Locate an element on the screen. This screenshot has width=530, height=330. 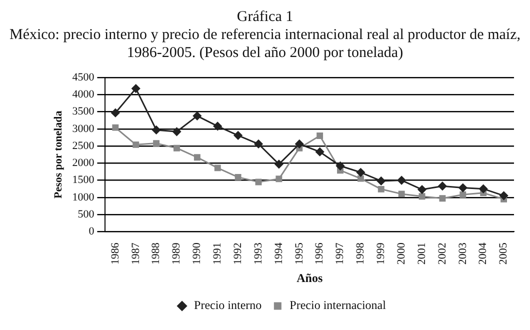
x-tick-label: 1990 is located at coordinates (197, 253).